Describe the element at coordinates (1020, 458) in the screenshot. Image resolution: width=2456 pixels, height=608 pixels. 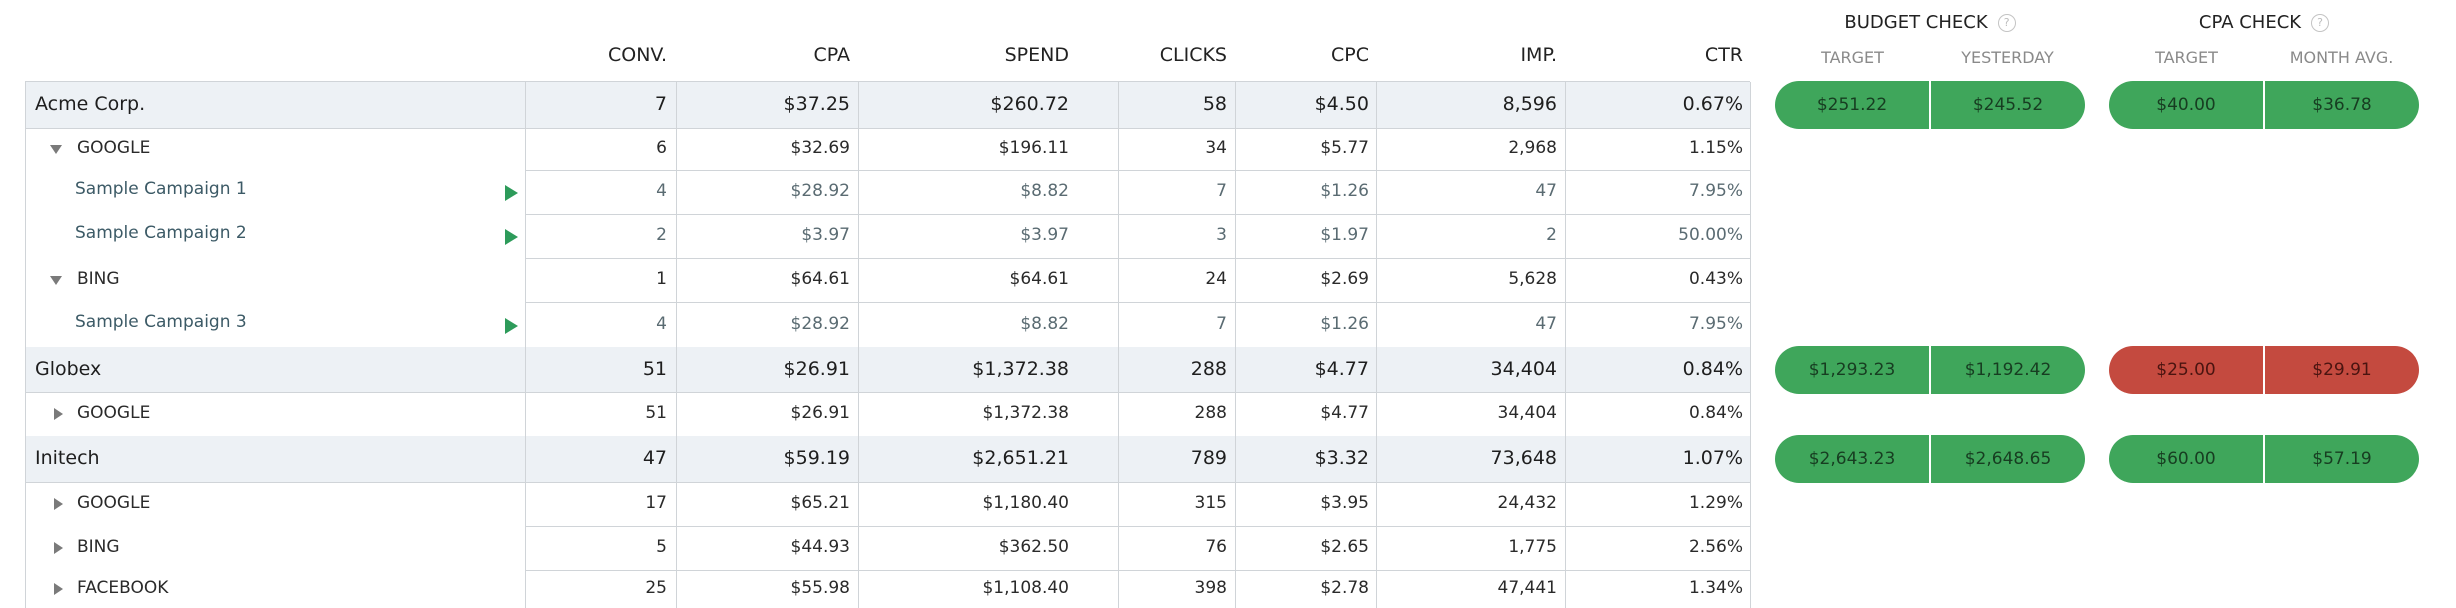
I see `cell-spend: $2,651.21` at that location.